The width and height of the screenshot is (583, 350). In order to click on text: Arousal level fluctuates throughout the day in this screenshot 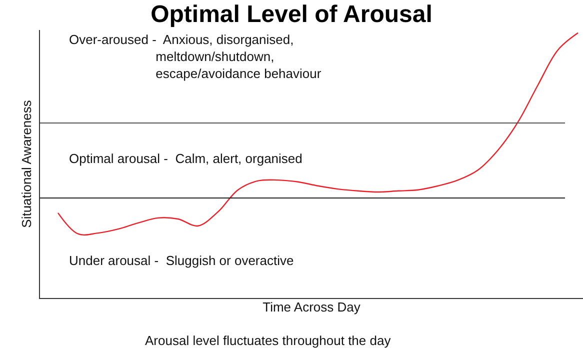, I will do `click(268, 340)`.